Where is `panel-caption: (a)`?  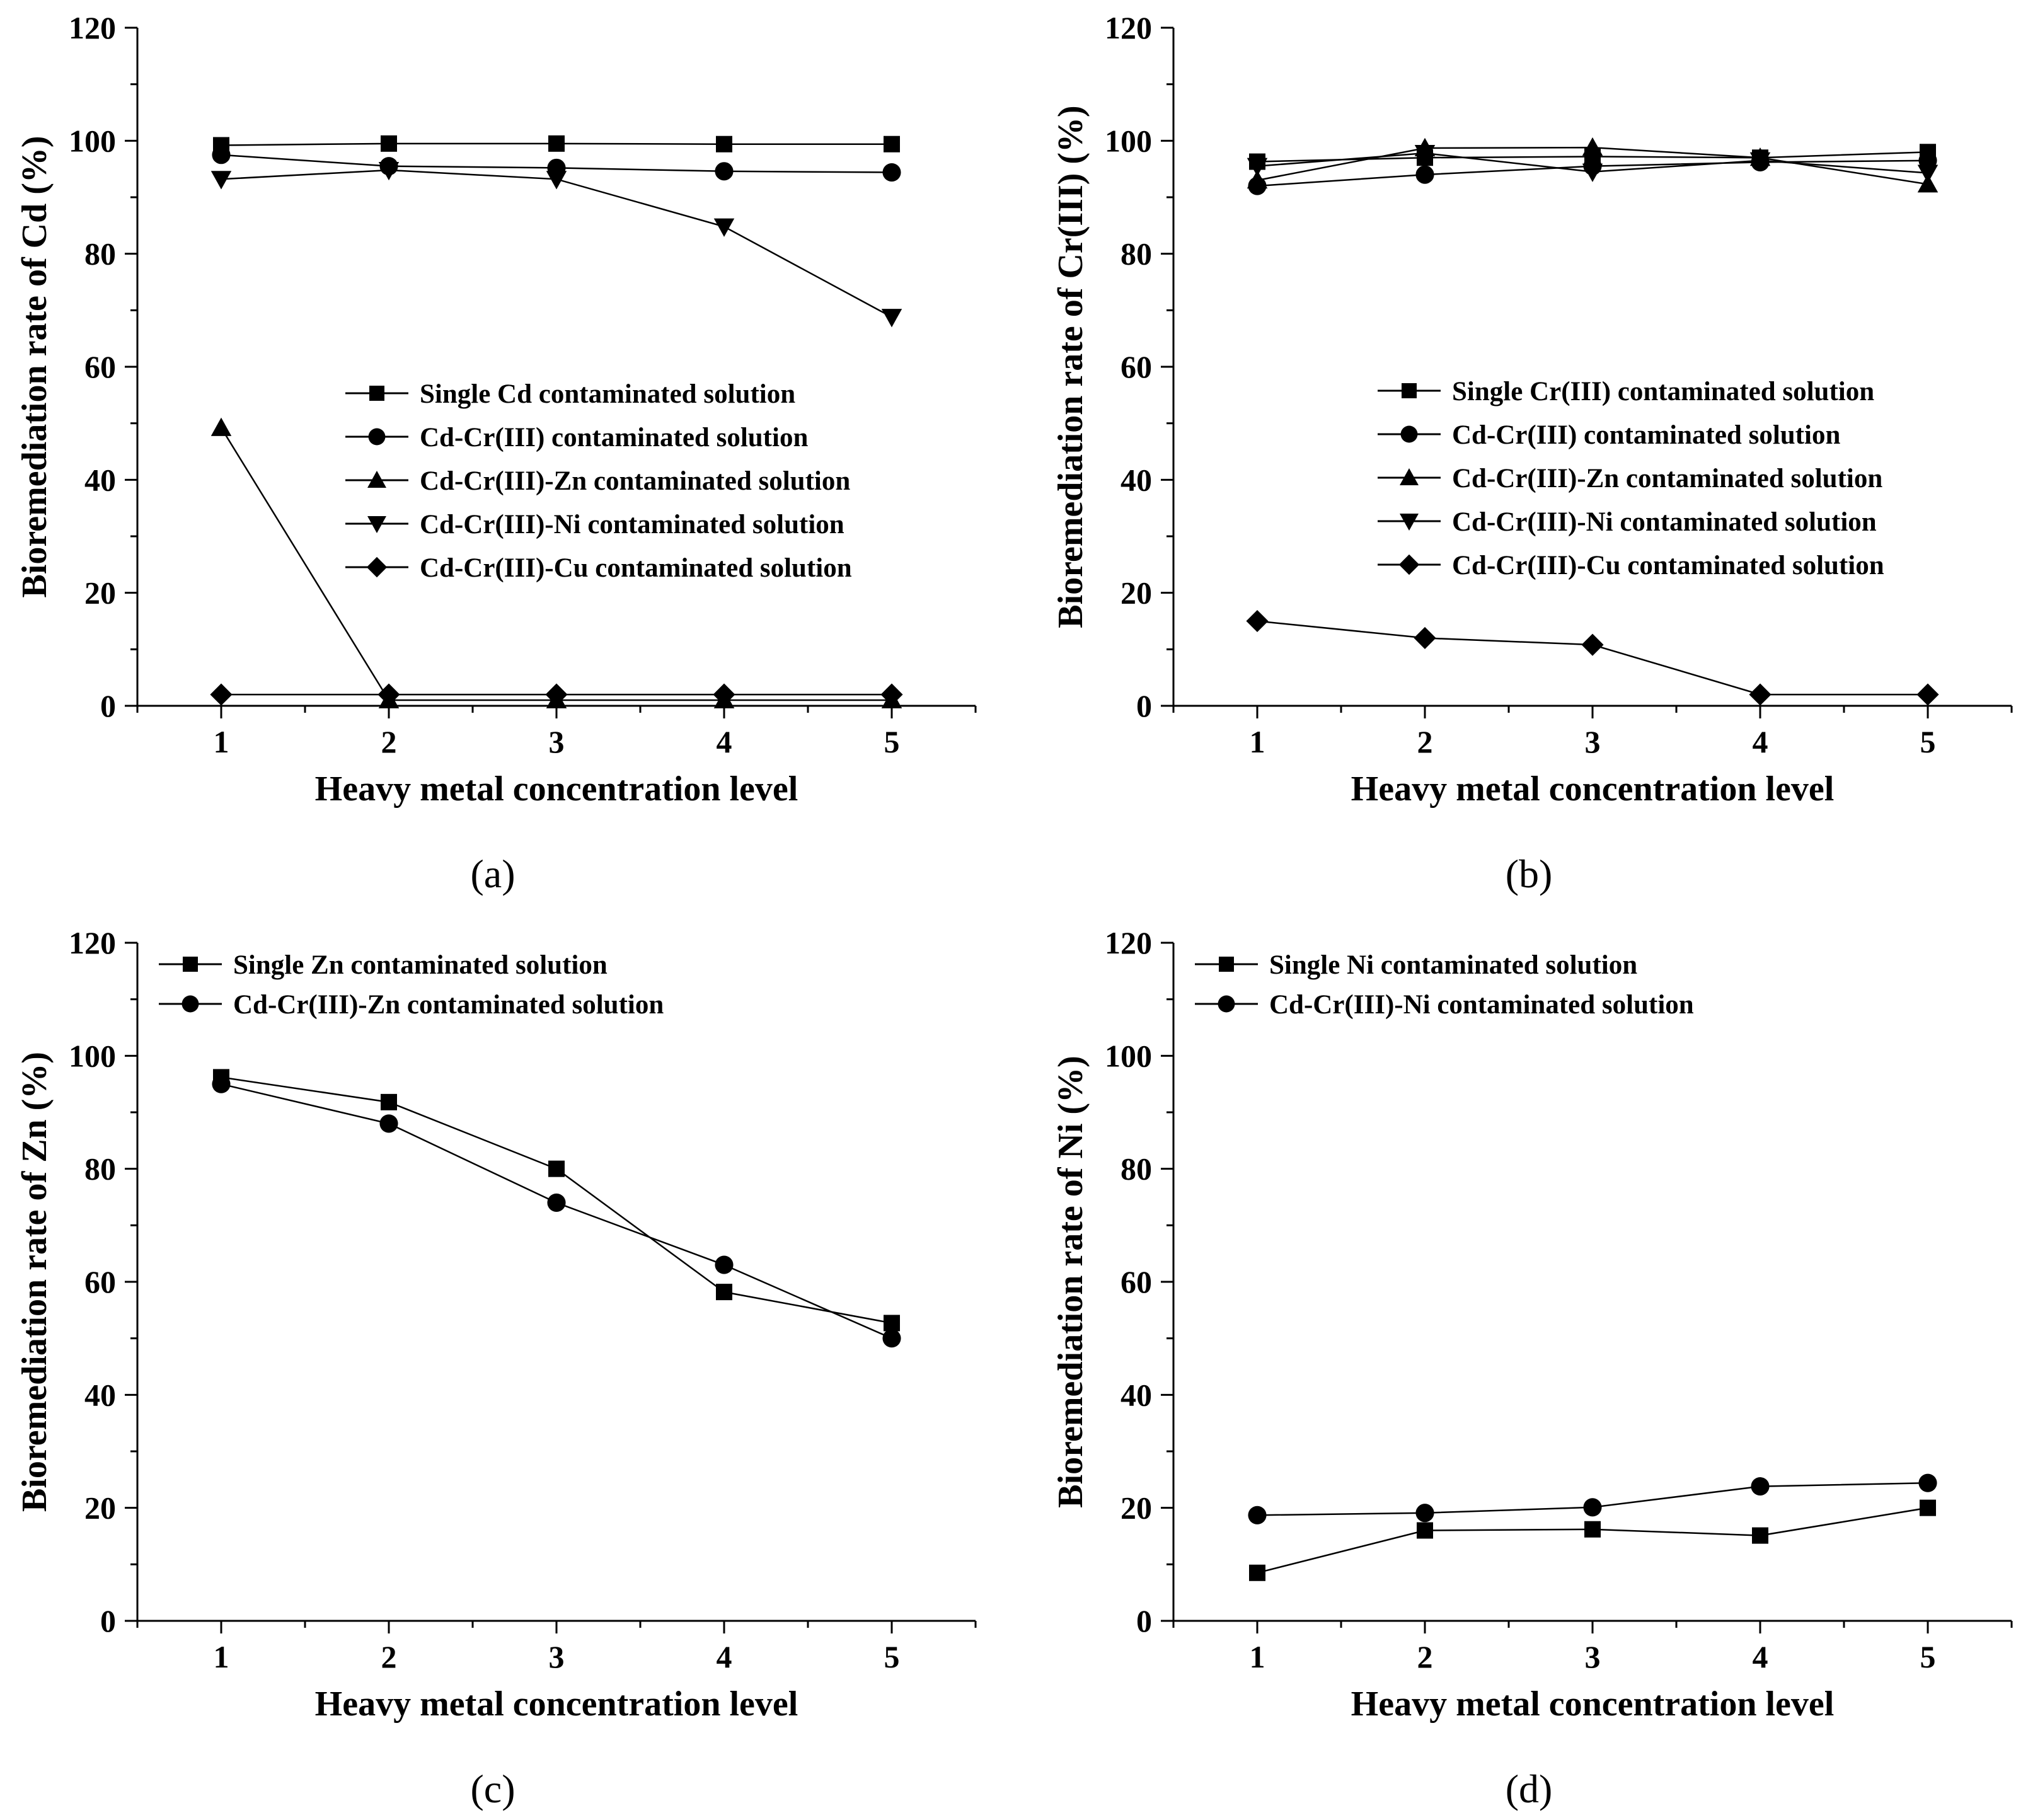
panel-caption: (a) is located at coordinates (492, 873).